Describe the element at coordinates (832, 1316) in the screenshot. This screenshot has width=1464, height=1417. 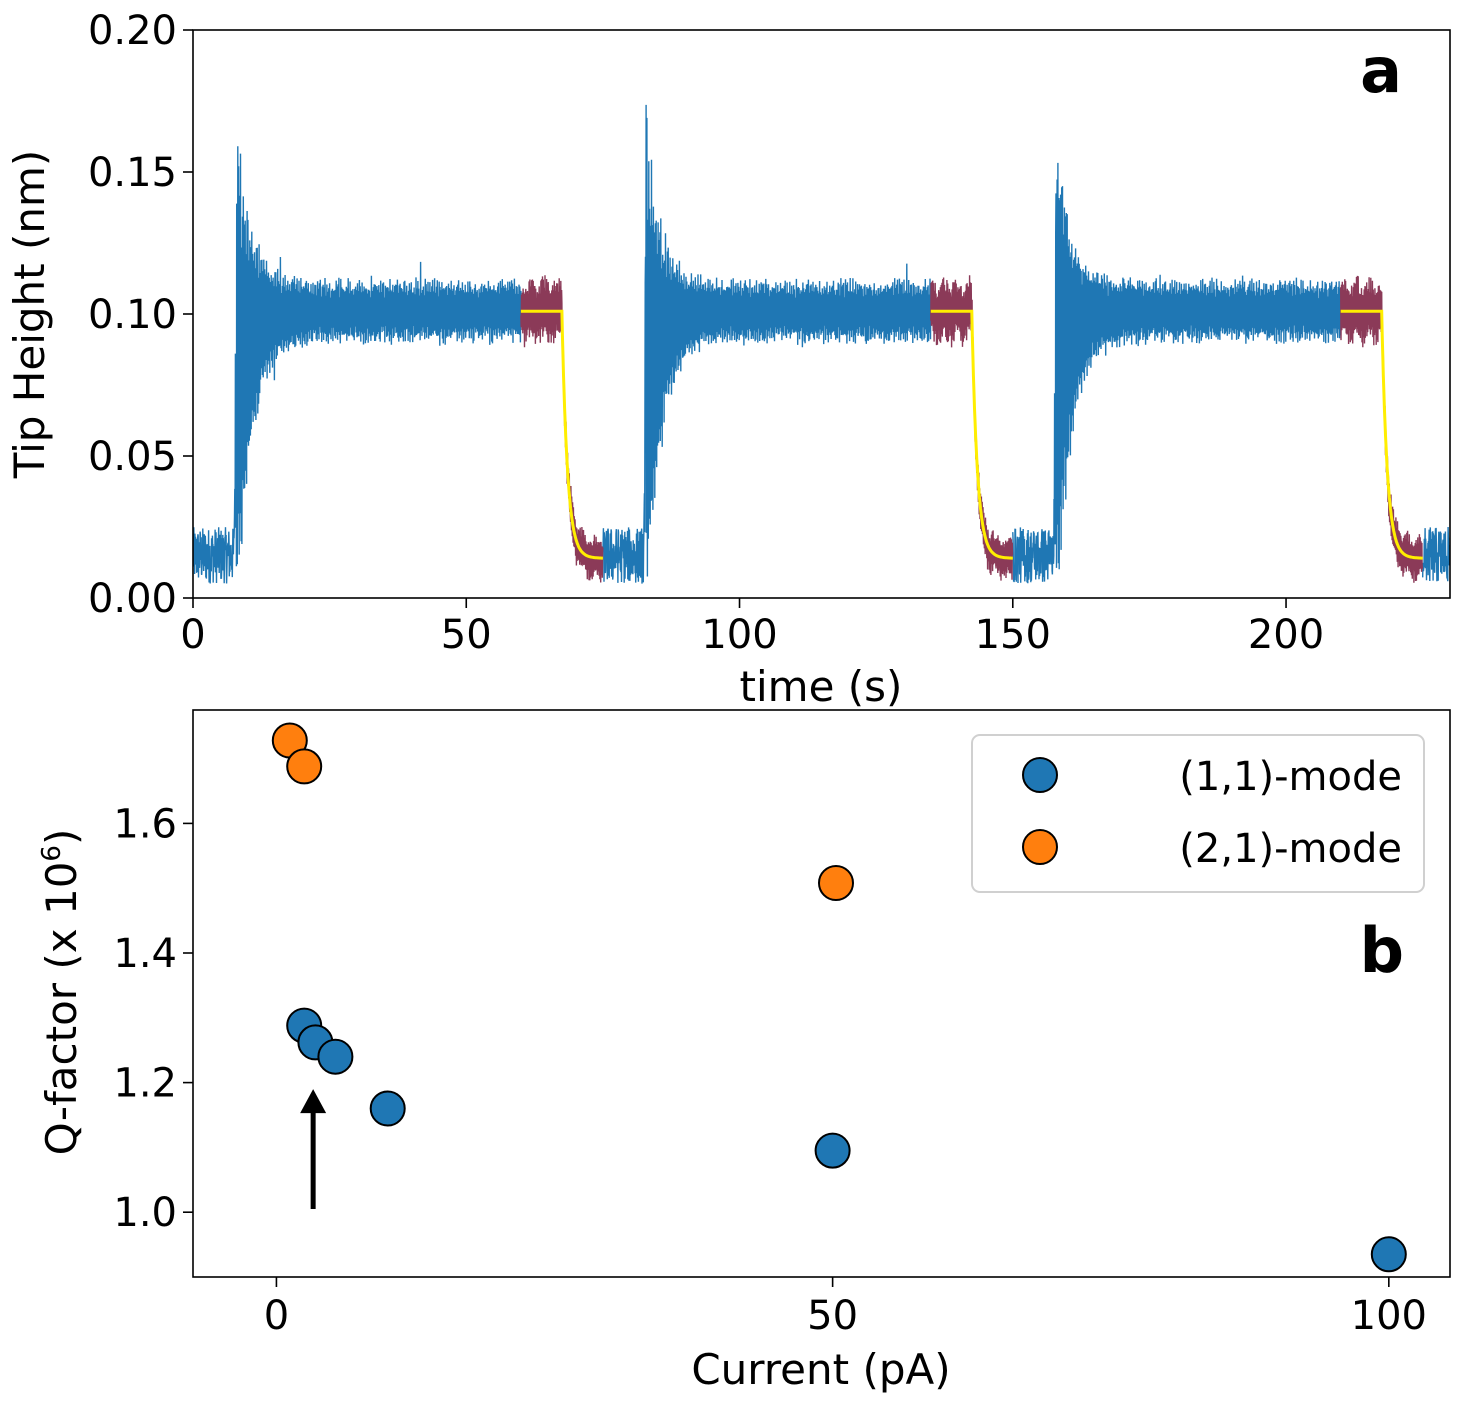
I see `b-xtick-label: 50` at that location.